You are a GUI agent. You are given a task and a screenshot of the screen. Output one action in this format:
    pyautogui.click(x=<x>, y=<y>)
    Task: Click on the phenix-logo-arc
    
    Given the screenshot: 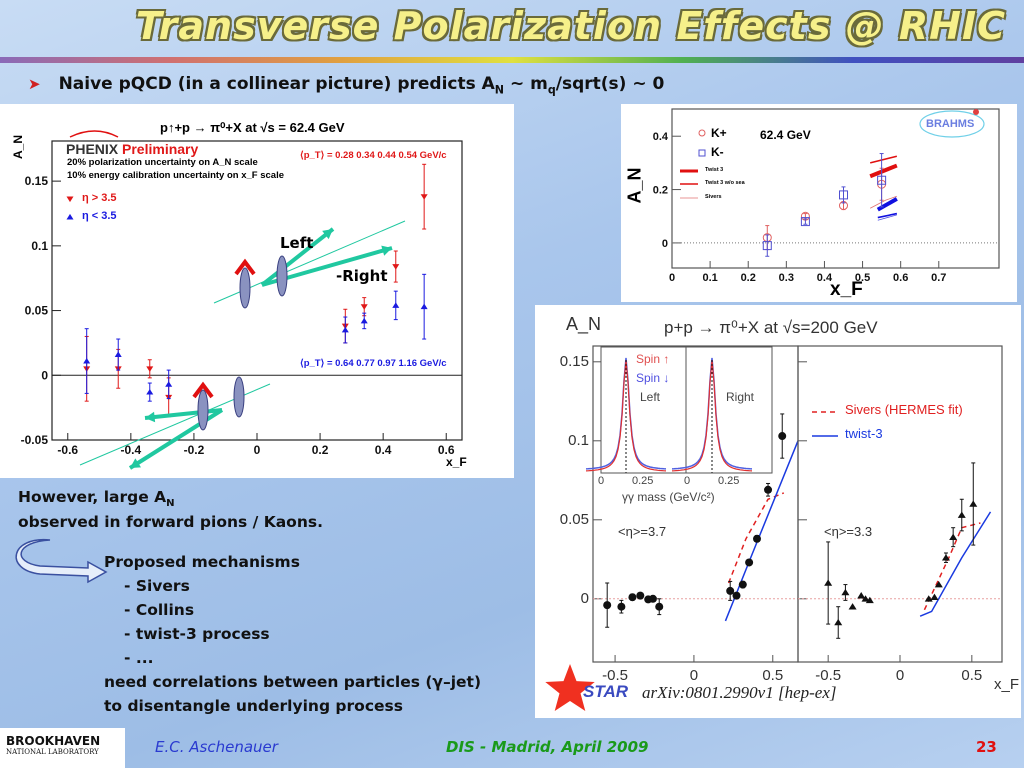 What is the action you would take?
    pyautogui.click(x=94, y=134)
    